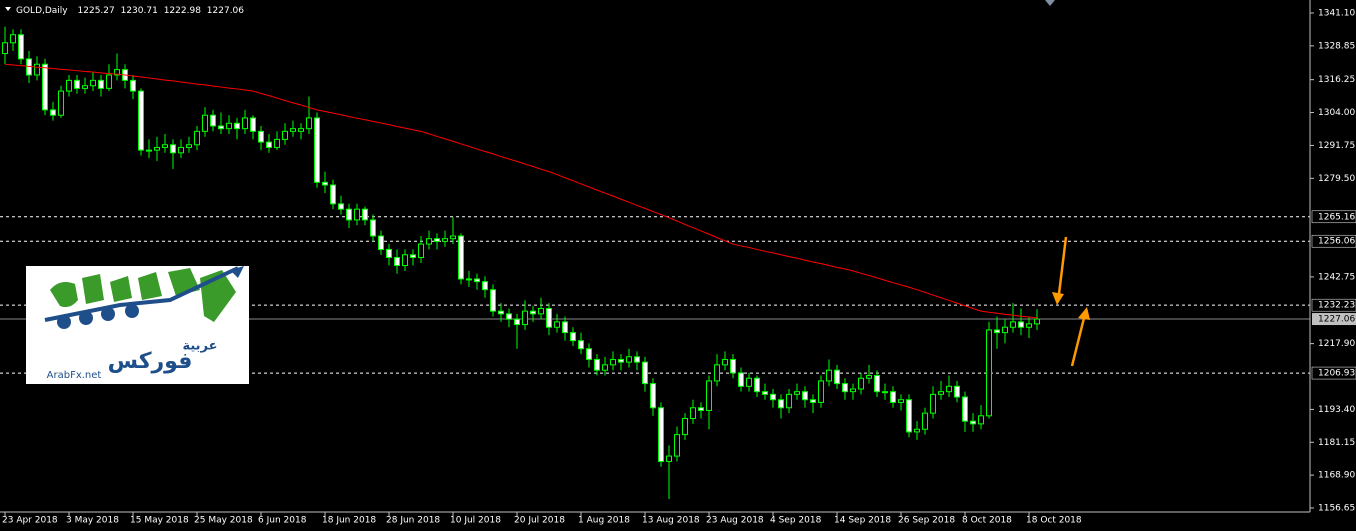 Image resolution: width=1356 pixels, height=531 pixels. Describe the element at coordinates (139, 11) in the screenshot. I see `high-value: 1230.71` at that location.